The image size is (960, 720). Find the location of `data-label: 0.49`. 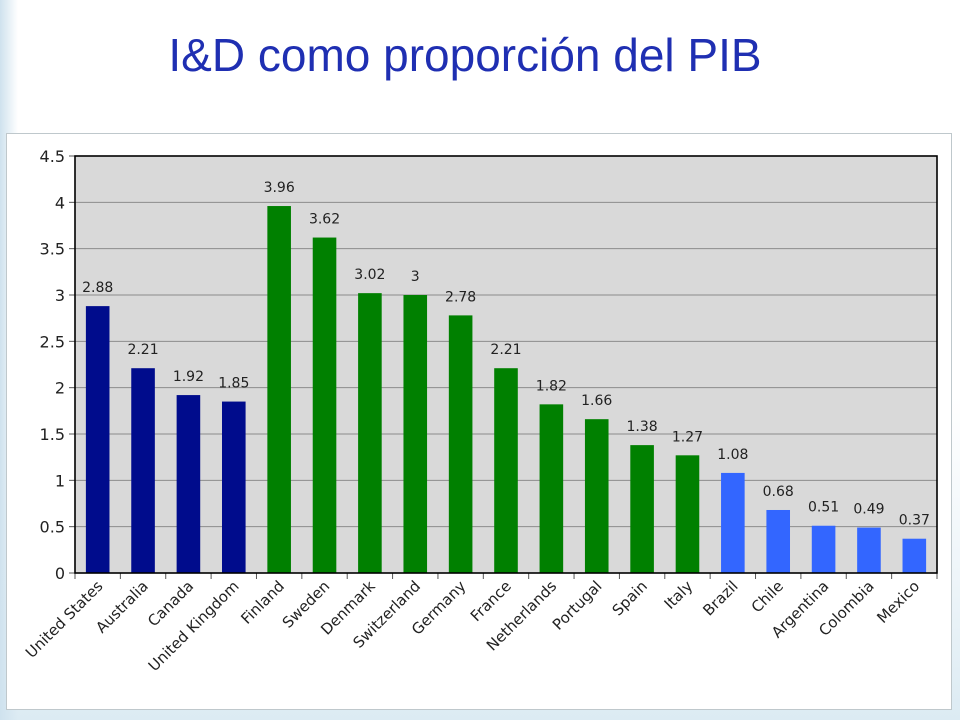

data-label: 0.49 is located at coordinates (868, 510).